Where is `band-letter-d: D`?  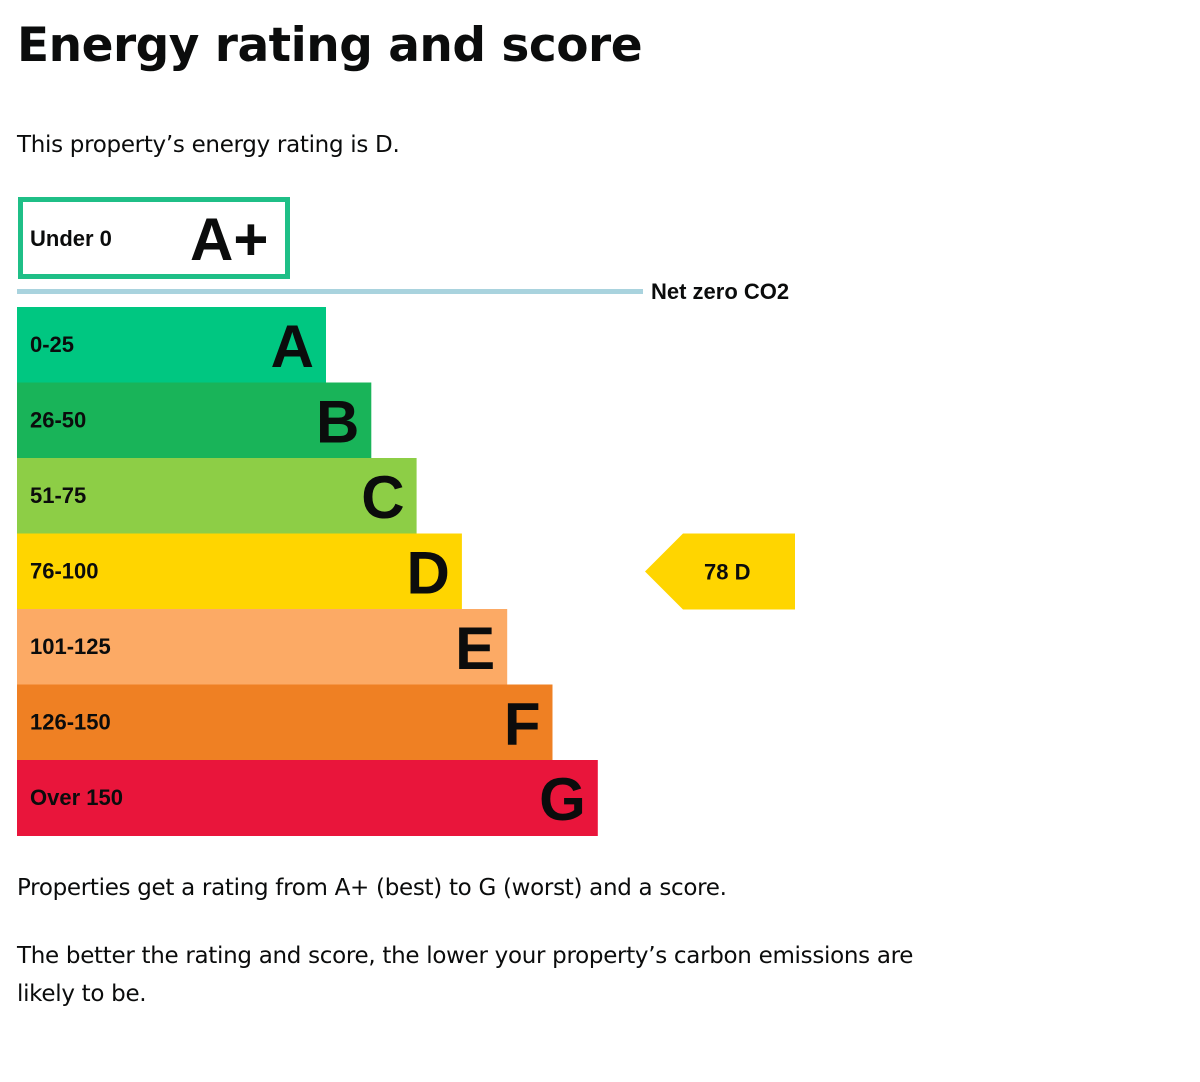
band-letter-d: D is located at coordinates (428, 573).